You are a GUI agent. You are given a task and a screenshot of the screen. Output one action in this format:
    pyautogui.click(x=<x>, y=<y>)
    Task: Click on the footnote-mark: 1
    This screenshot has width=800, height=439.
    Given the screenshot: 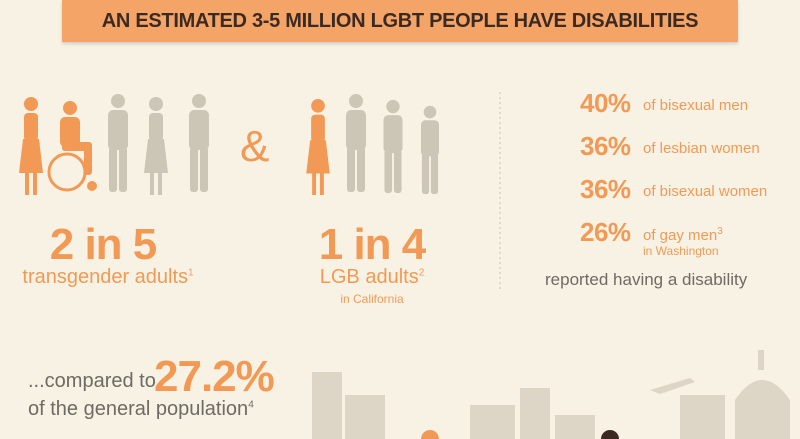 What is the action you would take?
    pyautogui.click(x=191, y=273)
    